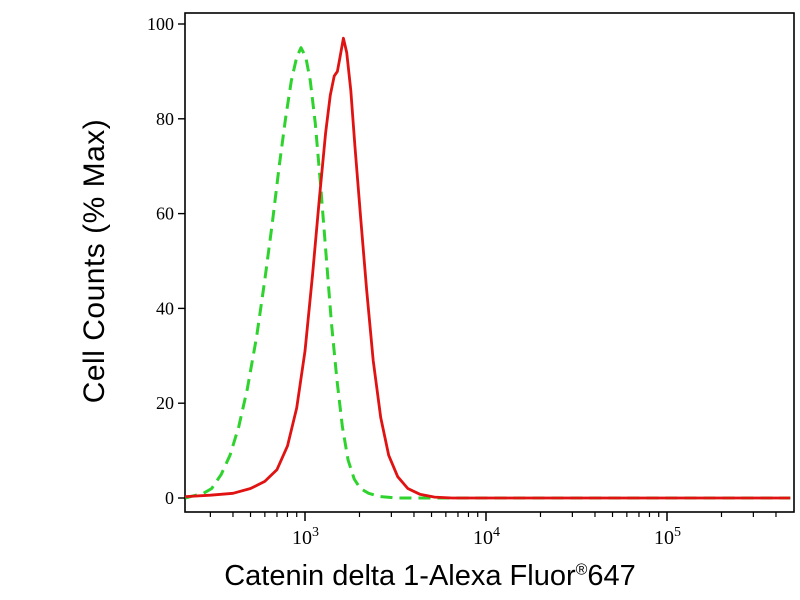  I want to click on x-tick-label: 10⁴, so click(486, 537).